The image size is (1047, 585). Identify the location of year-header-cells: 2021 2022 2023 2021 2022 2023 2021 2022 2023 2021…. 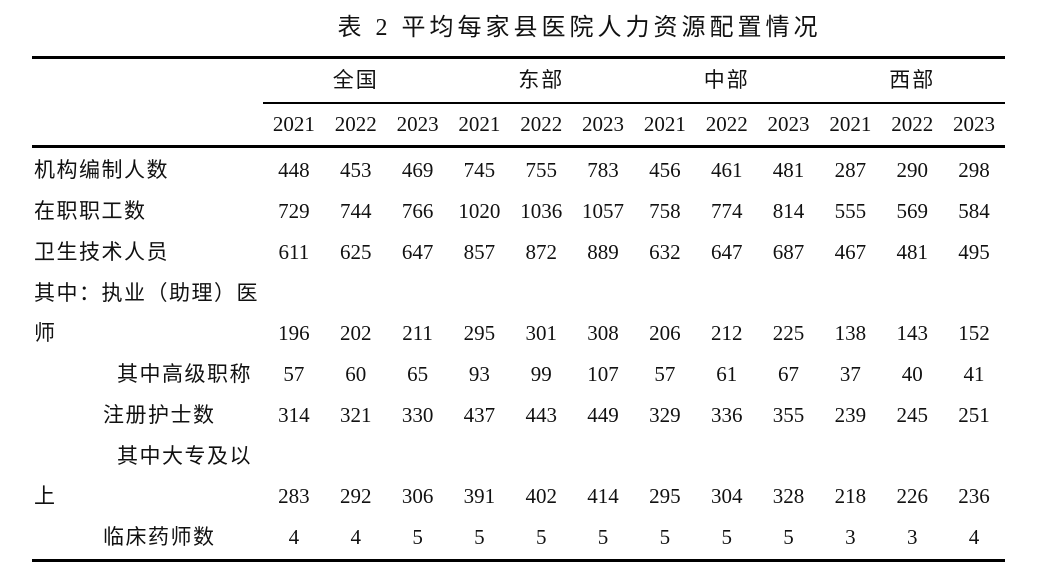
(634, 124).